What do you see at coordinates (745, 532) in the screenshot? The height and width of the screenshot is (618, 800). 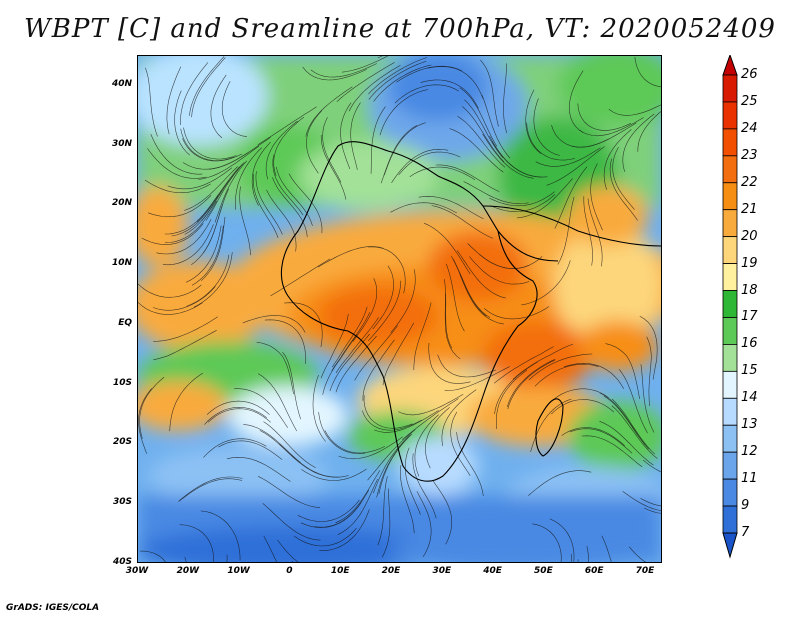 I see `colorbar-label: 7` at bounding box center [745, 532].